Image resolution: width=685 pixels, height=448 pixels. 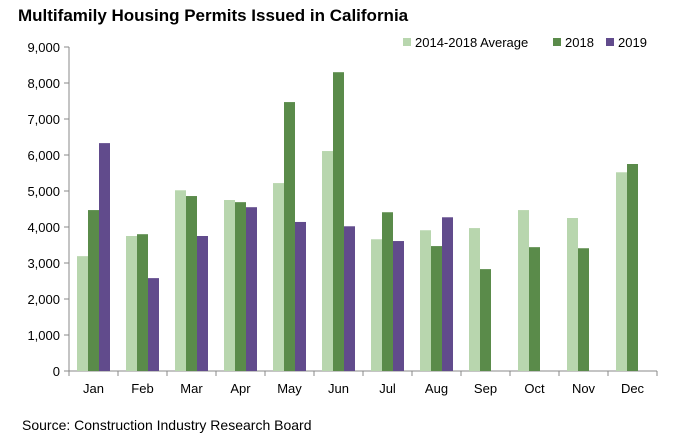 What do you see at coordinates (142, 388) in the screenshot?
I see `x-tick-label: Feb` at bounding box center [142, 388].